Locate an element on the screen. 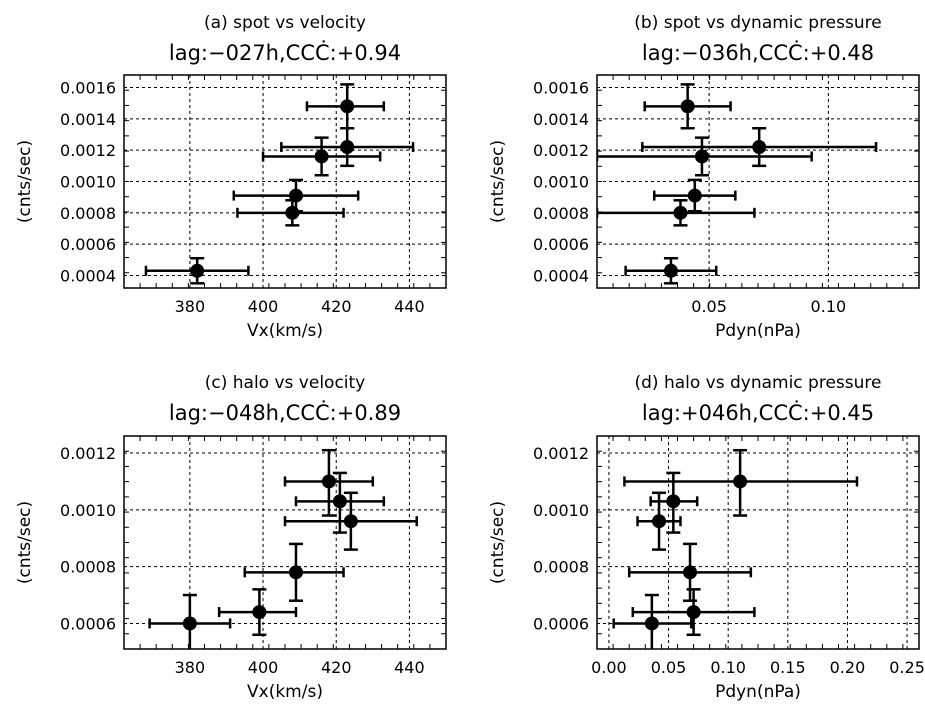  panel-title: (b) spot vs dynamic pressure is located at coordinates (757, 23).